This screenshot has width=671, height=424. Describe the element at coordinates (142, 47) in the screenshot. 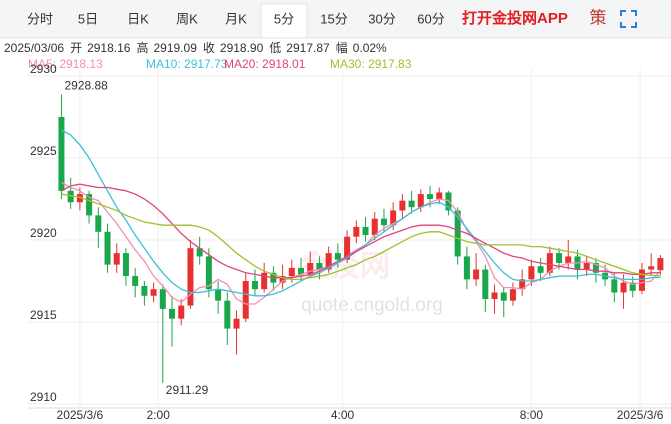

I see `info-text: 高` at that location.